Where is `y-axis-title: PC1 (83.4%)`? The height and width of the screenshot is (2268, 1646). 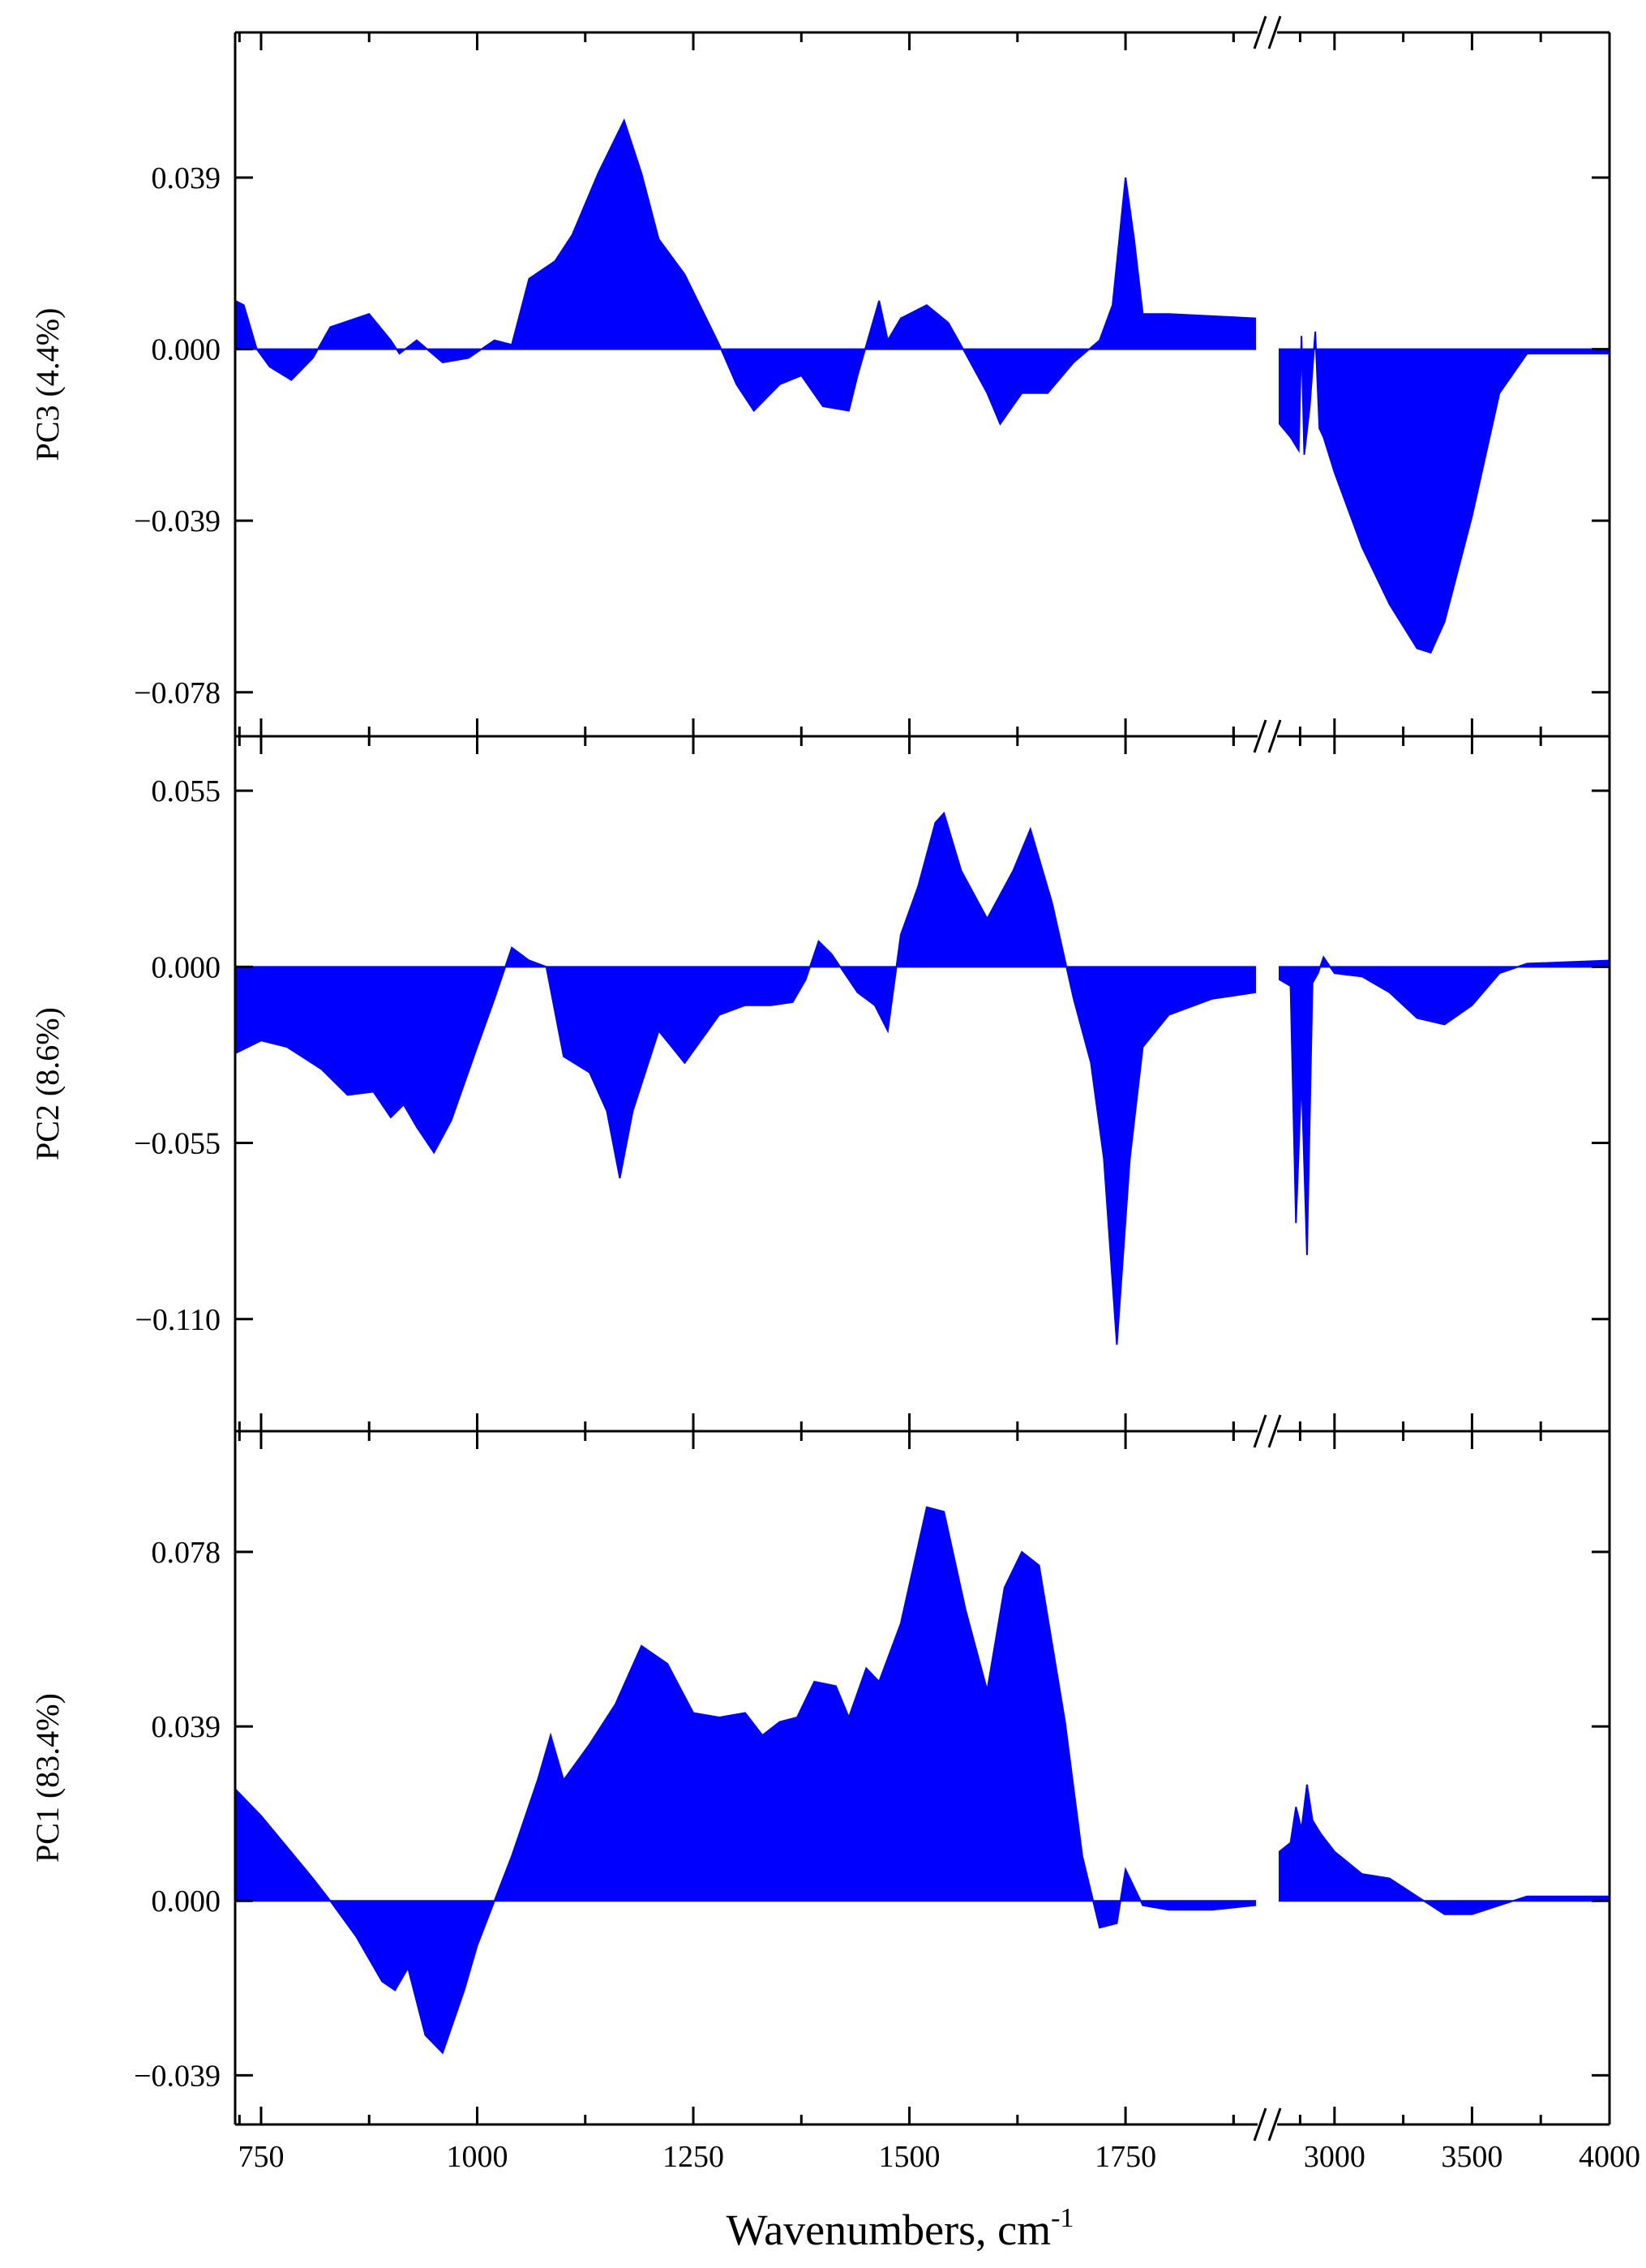 y-axis-title: PC1 (83.4%) is located at coordinates (47, 1778).